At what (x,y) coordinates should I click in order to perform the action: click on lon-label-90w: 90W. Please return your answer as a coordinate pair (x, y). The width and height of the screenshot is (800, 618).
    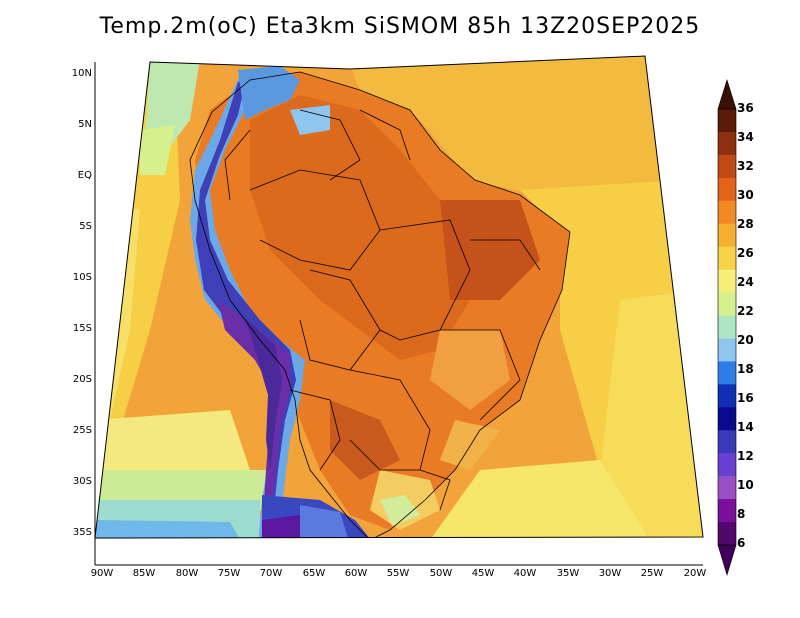
    Looking at the image, I should click on (102, 573).